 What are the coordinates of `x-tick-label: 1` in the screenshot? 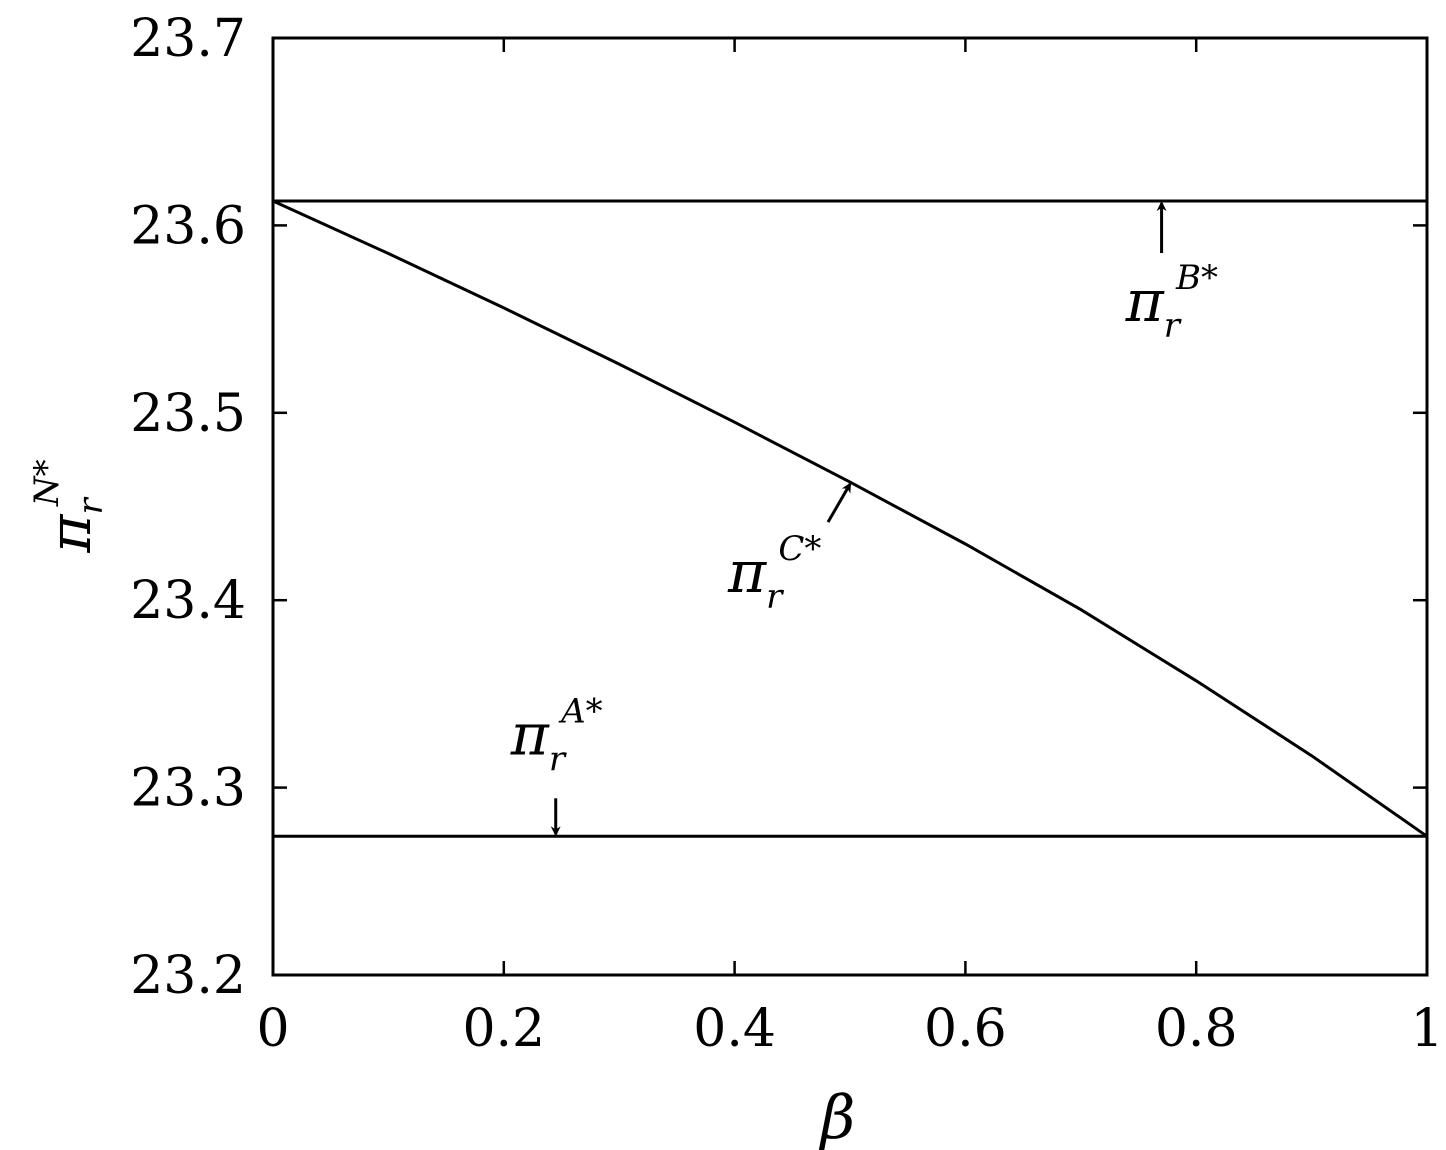 It's located at (1426, 1029).